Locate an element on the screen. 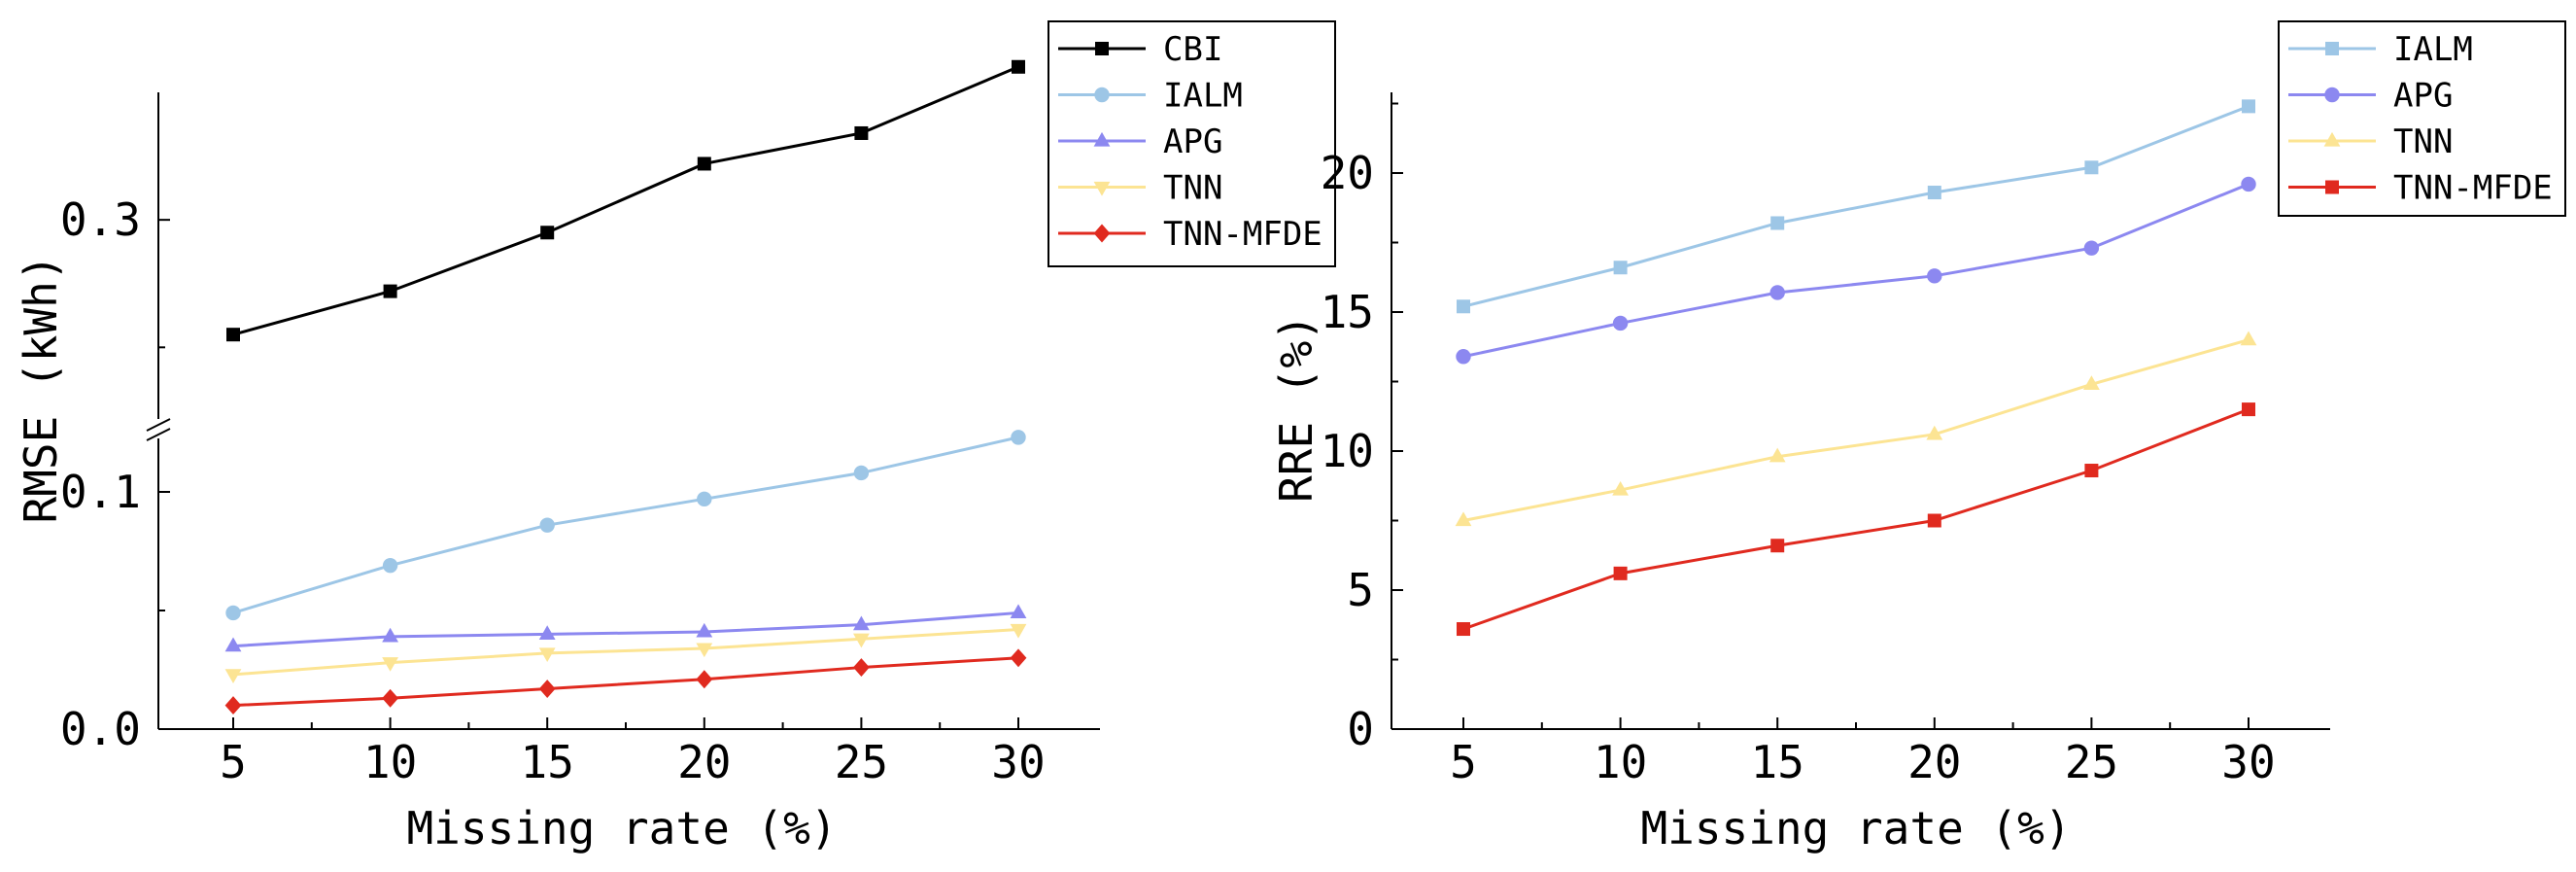  legend: IALM APG TNN TNN-MFDE is located at coordinates (2422, 118).